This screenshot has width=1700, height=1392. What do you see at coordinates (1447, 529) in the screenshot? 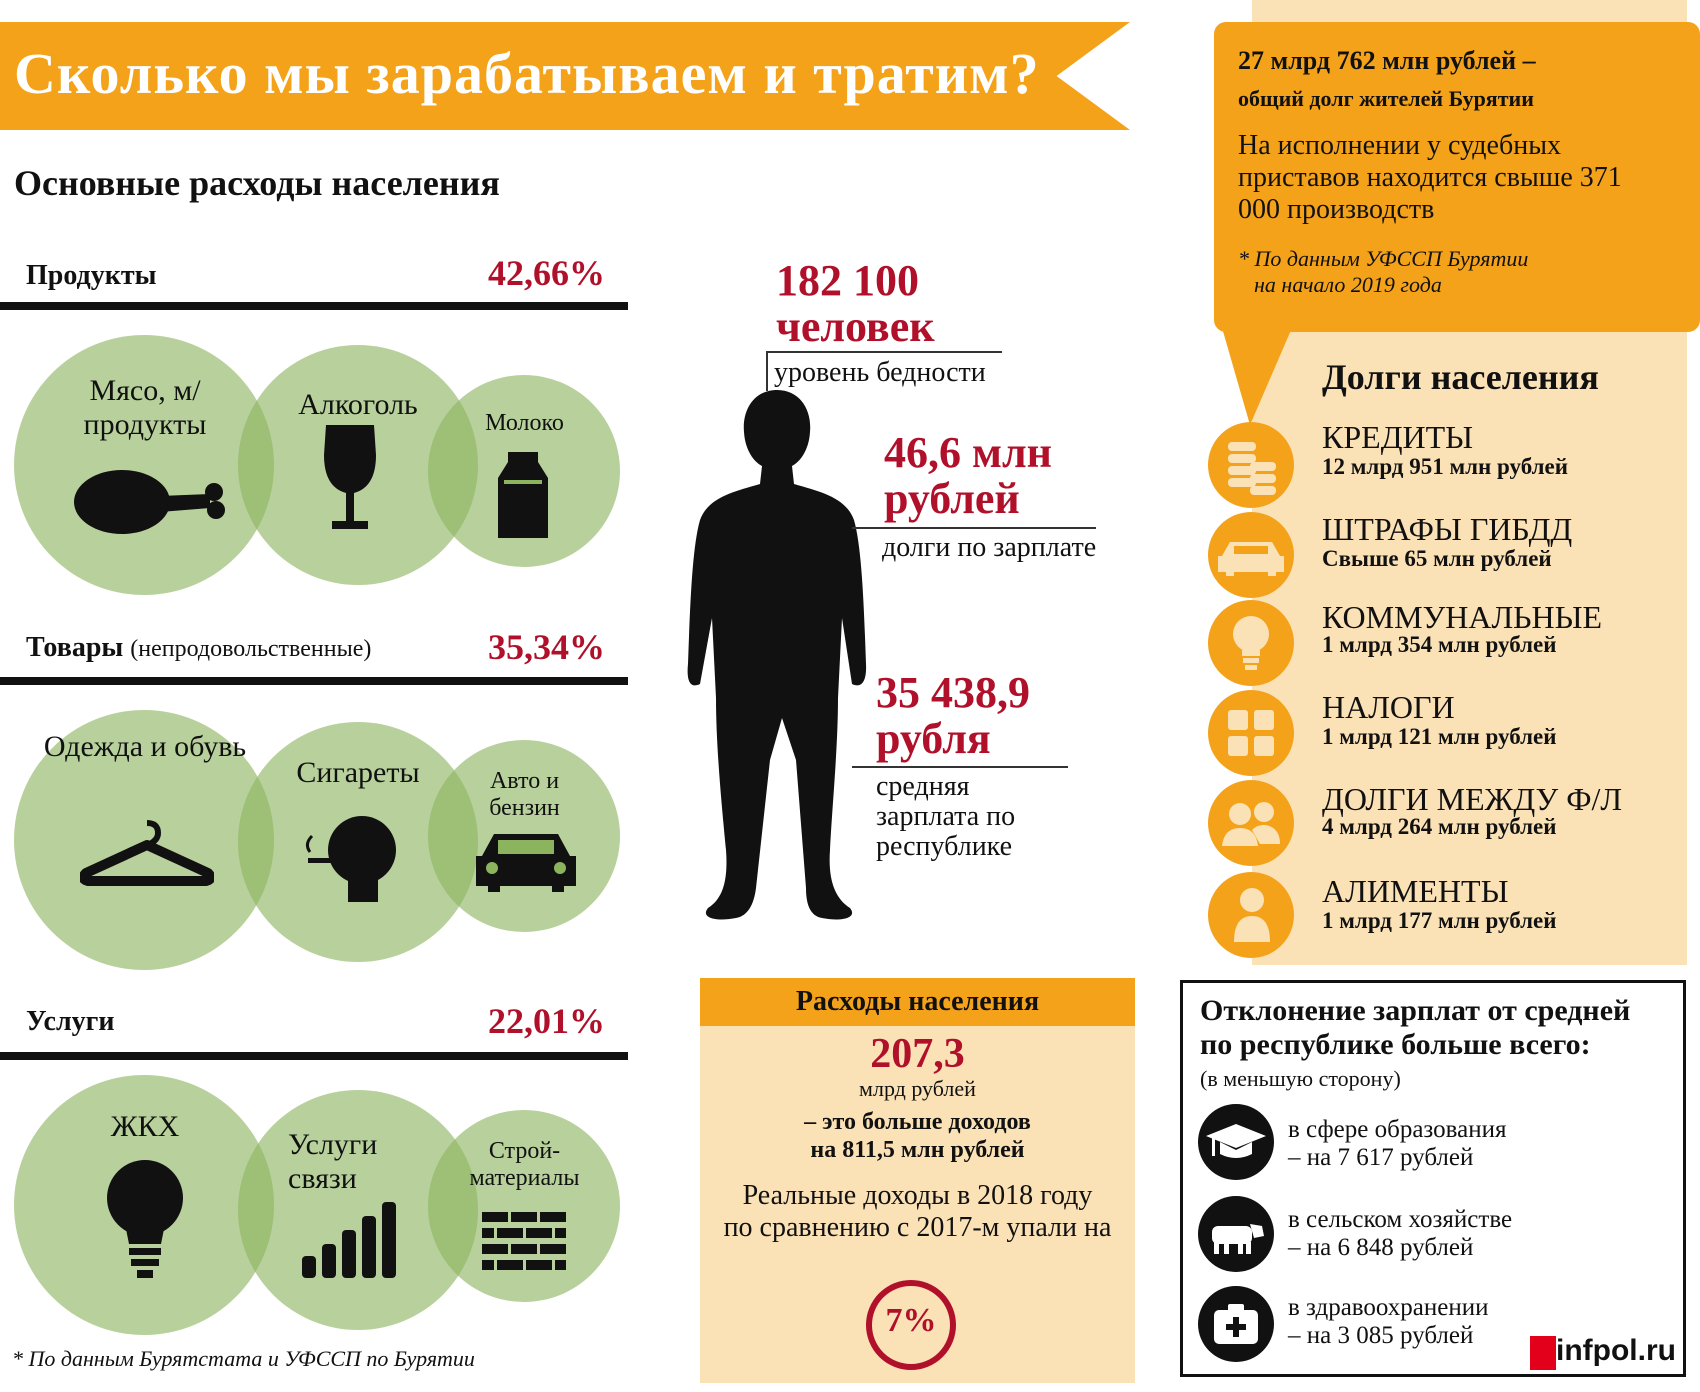
I see `debt-title-fines: ШТРАФЫ ГИБДД` at bounding box center [1447, 529].